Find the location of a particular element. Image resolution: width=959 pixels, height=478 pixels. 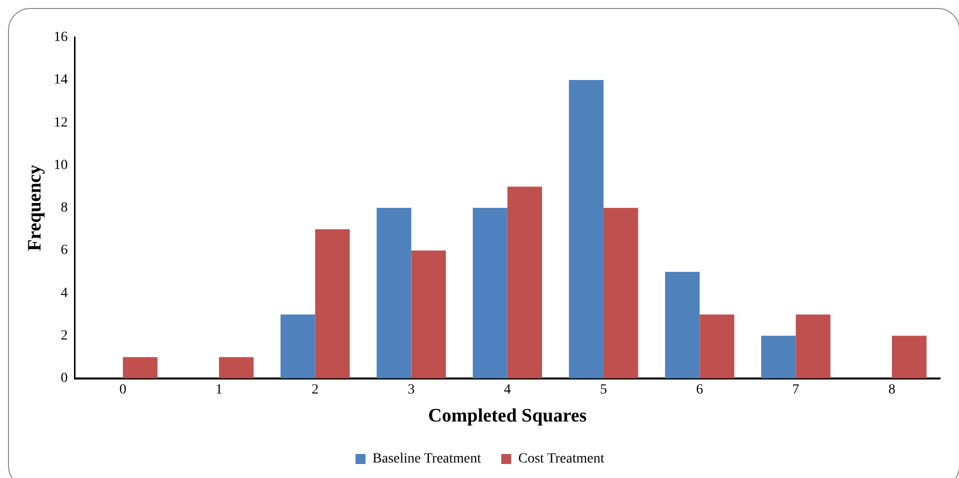

y-tick-label: 2 is located at coordinates (64, 336).